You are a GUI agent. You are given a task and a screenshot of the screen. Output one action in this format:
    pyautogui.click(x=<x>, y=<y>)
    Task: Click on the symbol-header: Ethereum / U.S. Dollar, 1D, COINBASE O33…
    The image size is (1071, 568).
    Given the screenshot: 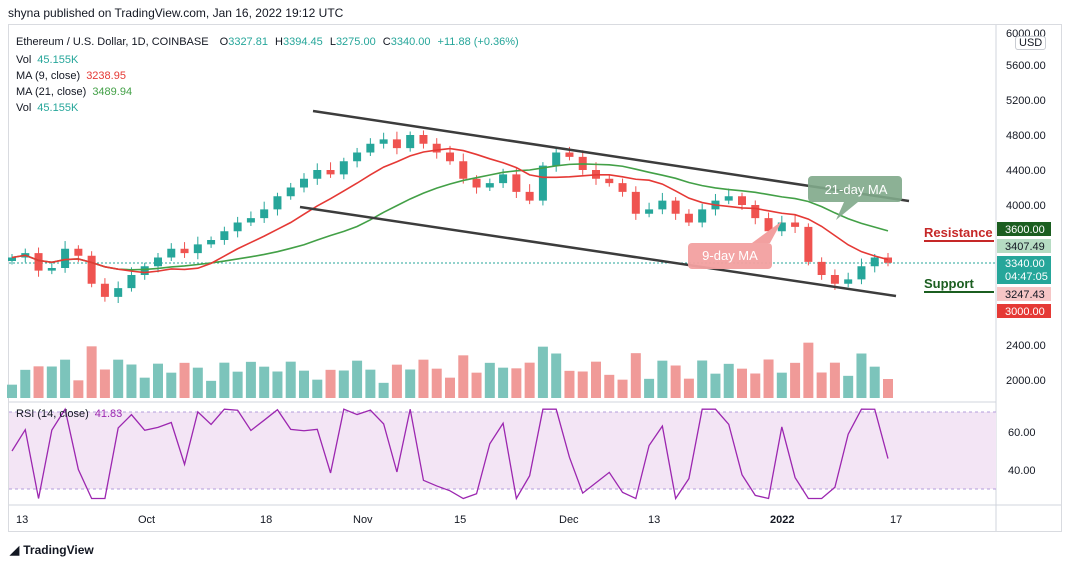 What is the action you would take?
    pyautogui.click(x=267, y=42)
    